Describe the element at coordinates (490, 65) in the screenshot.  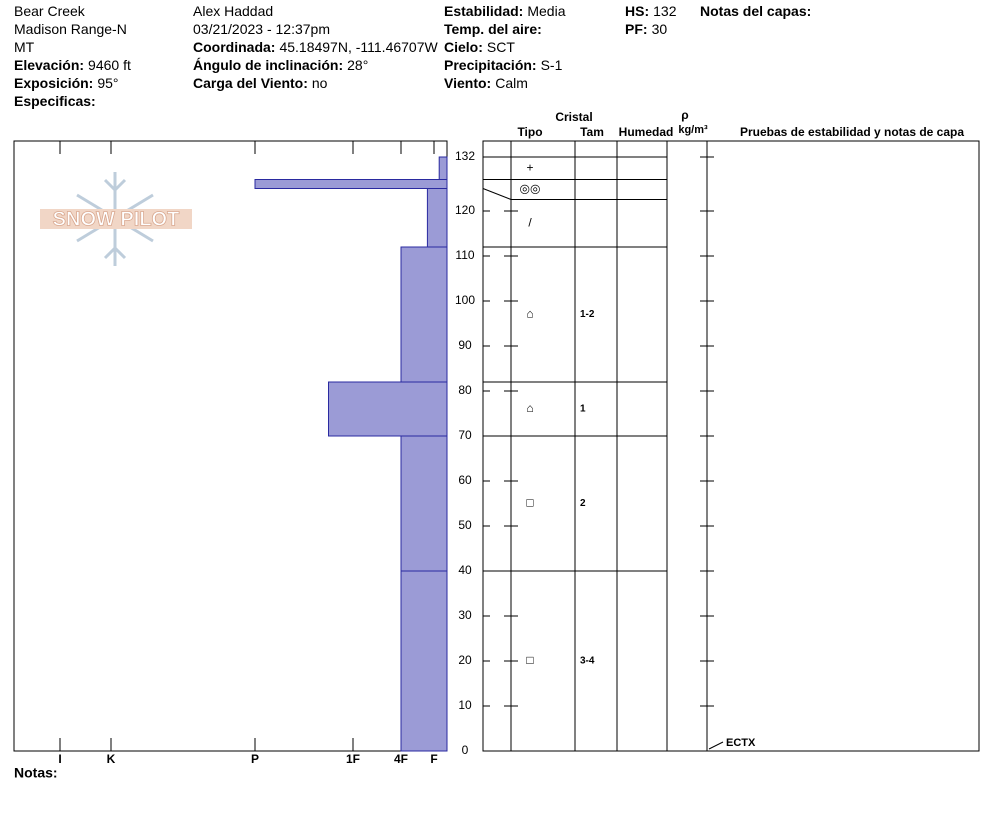
I see `field-label: Precipitación:` at that location.